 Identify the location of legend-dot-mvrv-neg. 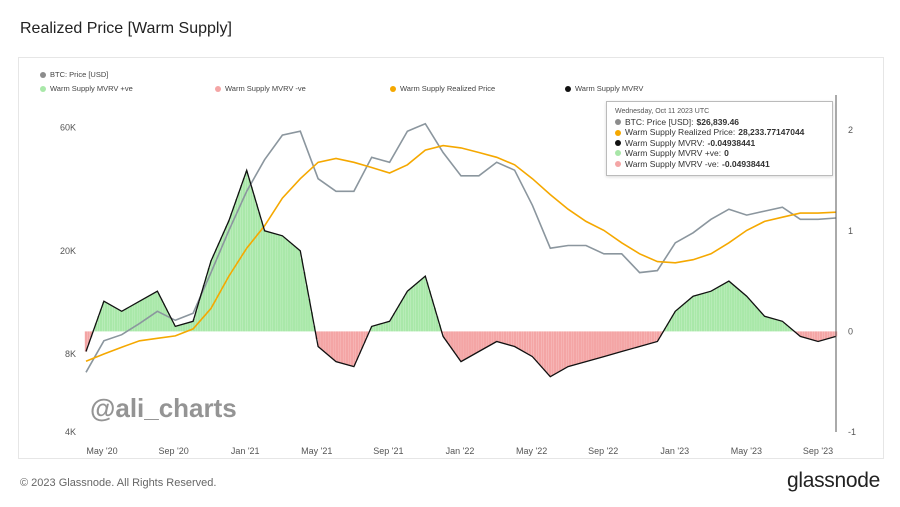
(218, 88).